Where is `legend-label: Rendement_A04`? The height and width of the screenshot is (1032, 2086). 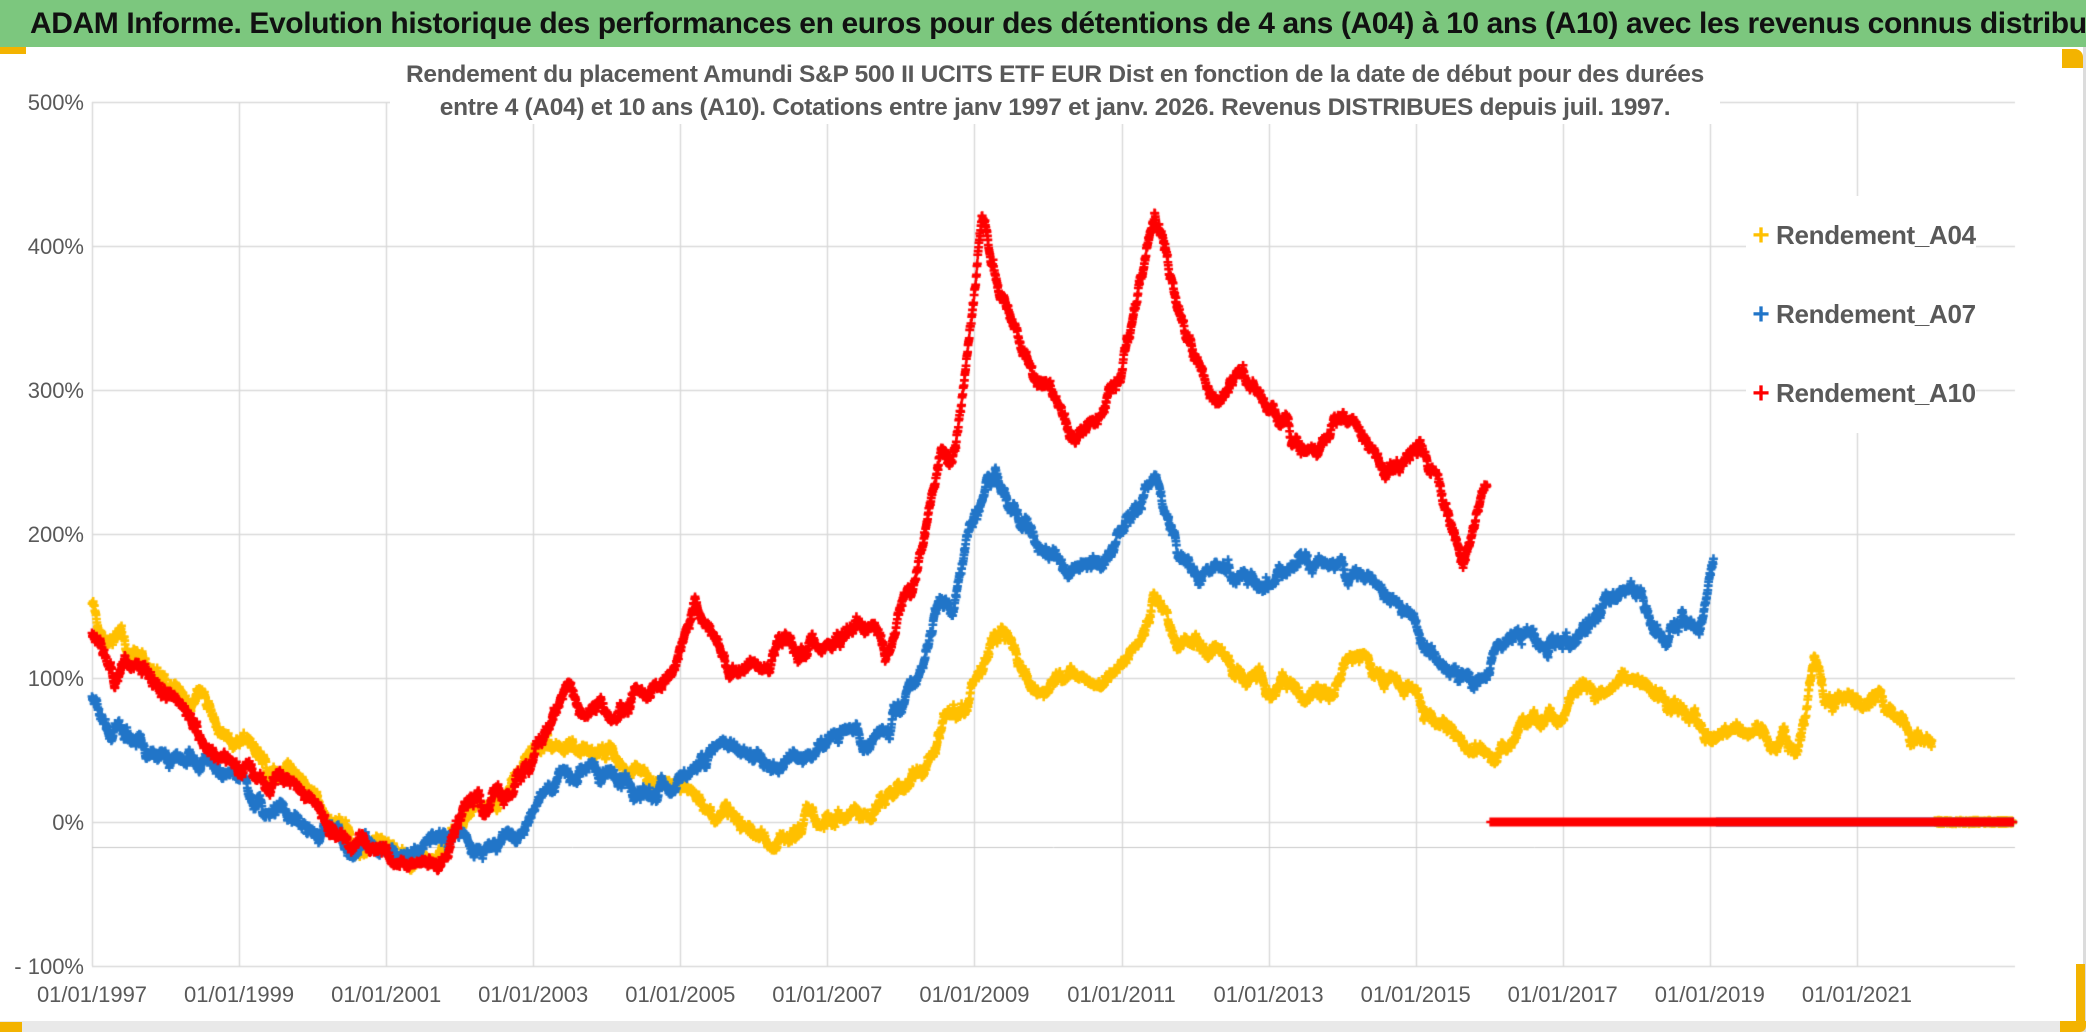
legend-label: Rendement_A04 is located at coordinates (1876, 235).